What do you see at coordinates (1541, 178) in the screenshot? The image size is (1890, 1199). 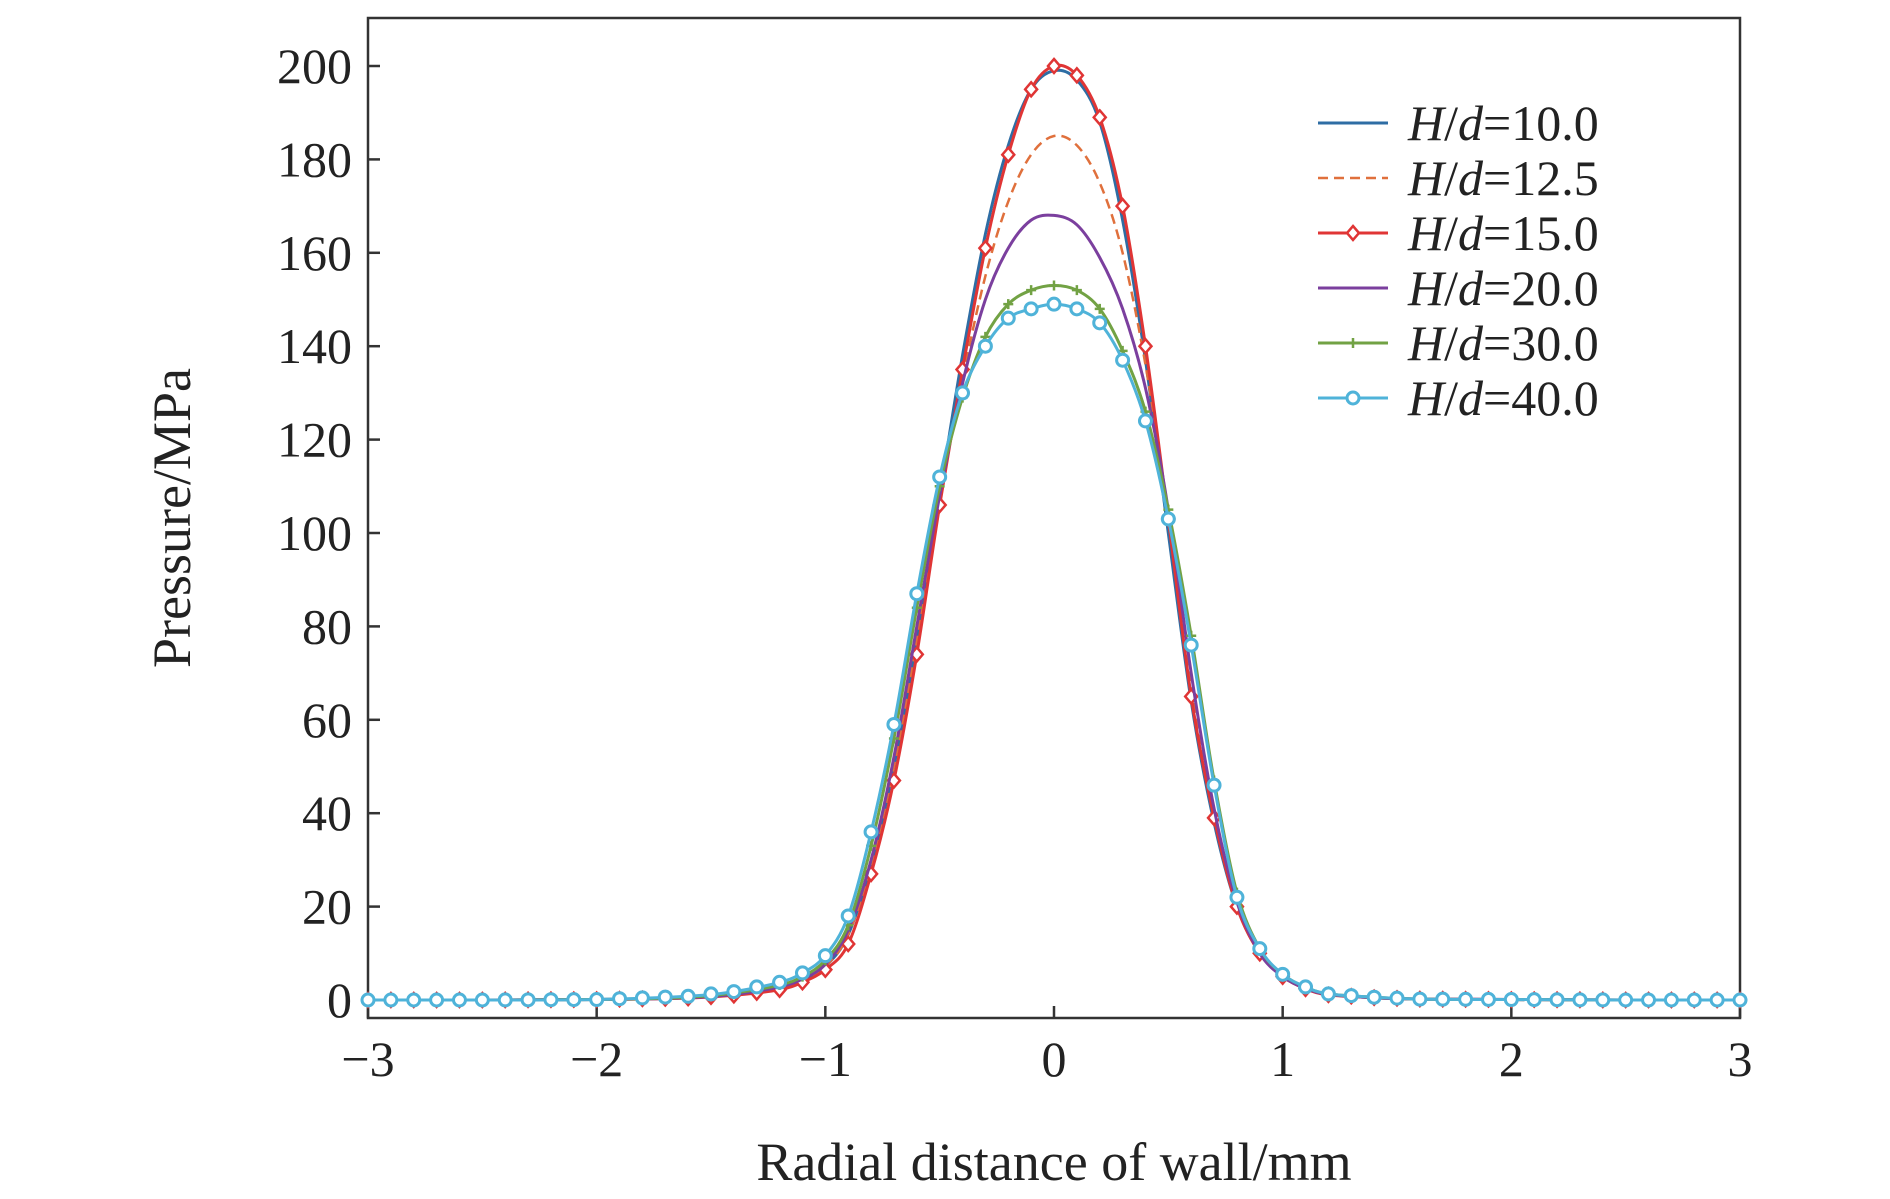 I see `legend-label-value: =12.5` at bounding box center [1541, 178].